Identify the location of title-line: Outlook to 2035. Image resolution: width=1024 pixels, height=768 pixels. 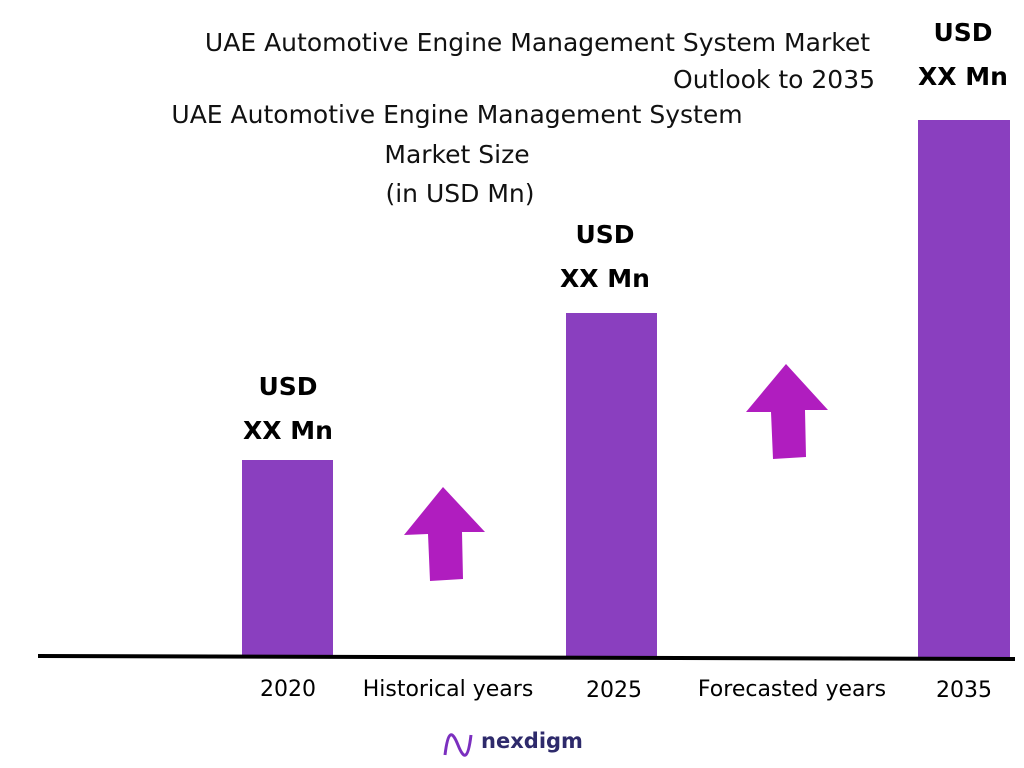
(774, 79).